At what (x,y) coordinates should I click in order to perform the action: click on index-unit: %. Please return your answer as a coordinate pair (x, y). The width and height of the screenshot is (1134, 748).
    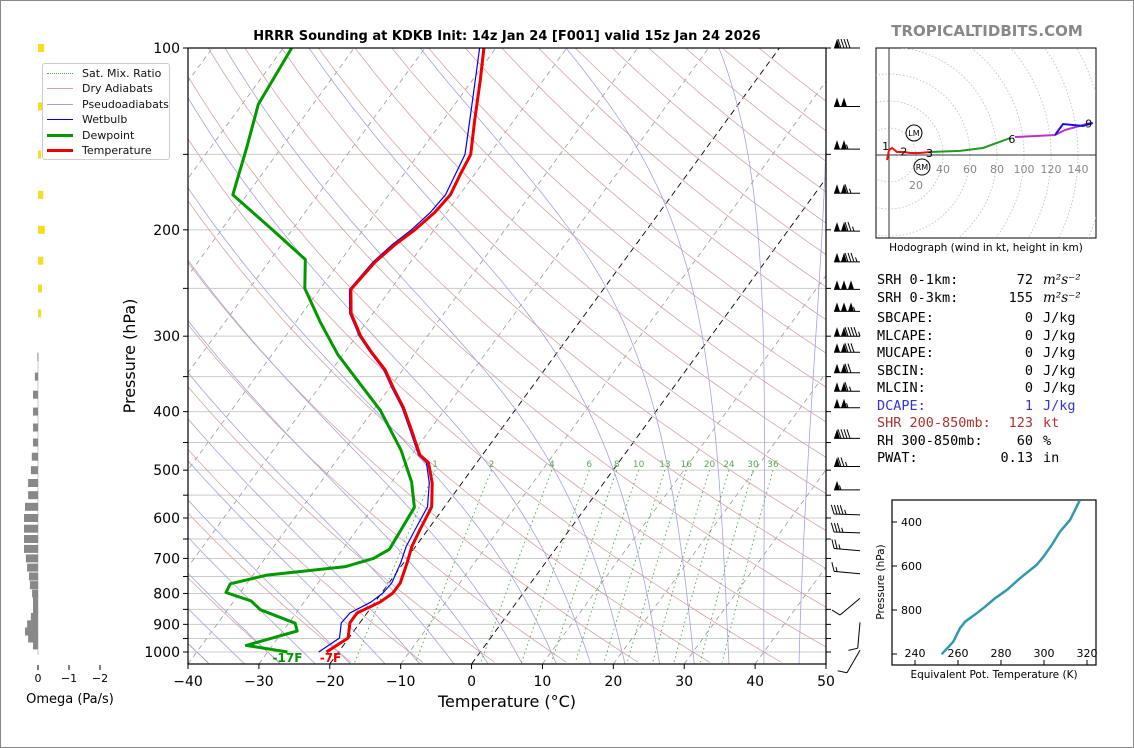
    Looking at the image, I should click on (1047, 440).